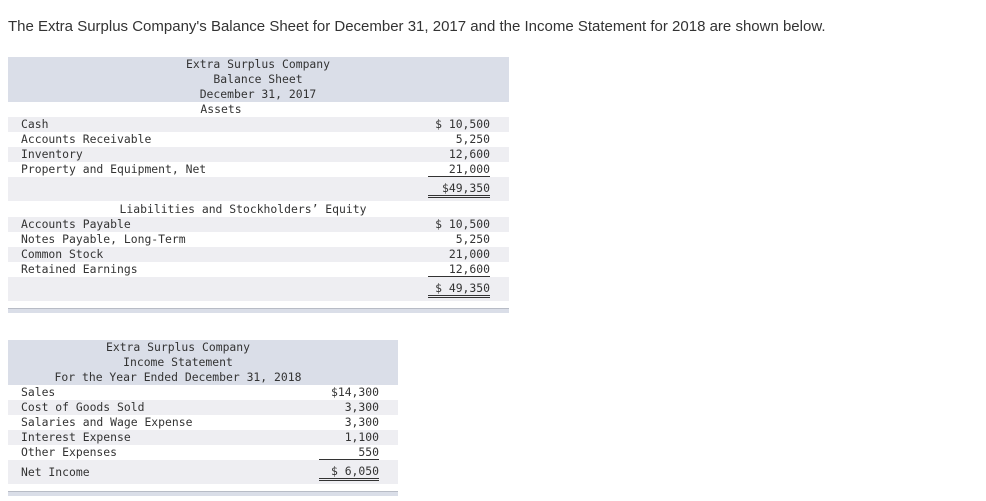 This screenshot has height=501, width=986. What do you see at coordinates (203, 437) in the screenshot?
I see `table-row: Interest Expense 1,100` at bounding box center [203, 437].